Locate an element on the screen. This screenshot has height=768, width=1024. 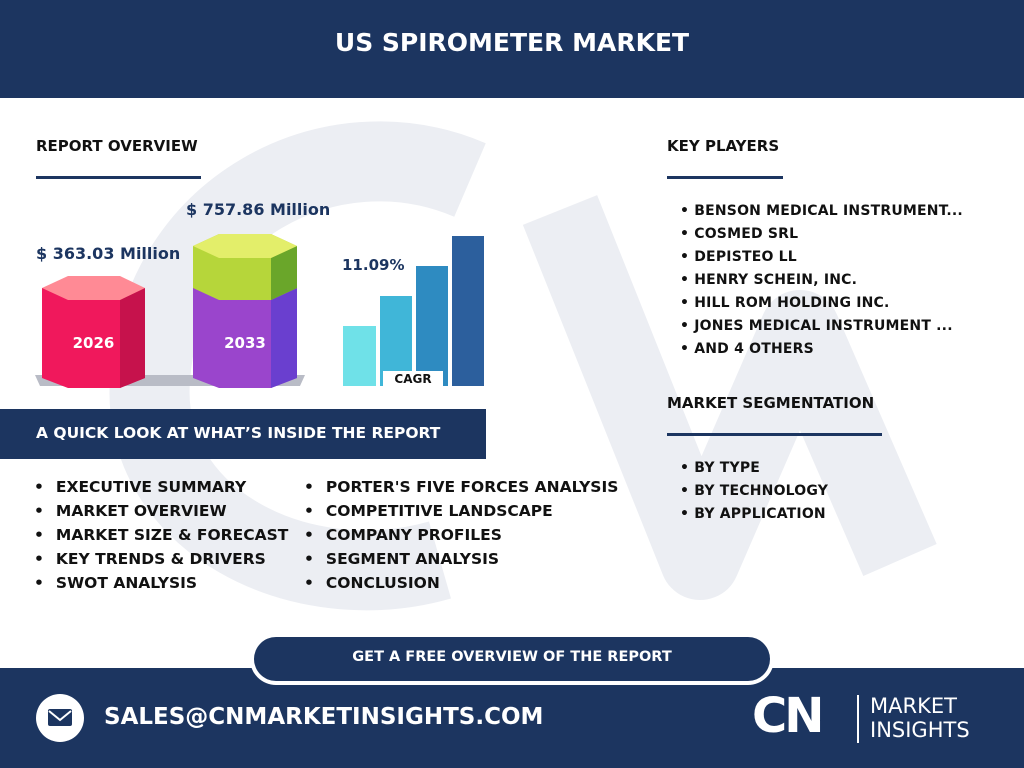
section-band is located at coordinates (243, 434).